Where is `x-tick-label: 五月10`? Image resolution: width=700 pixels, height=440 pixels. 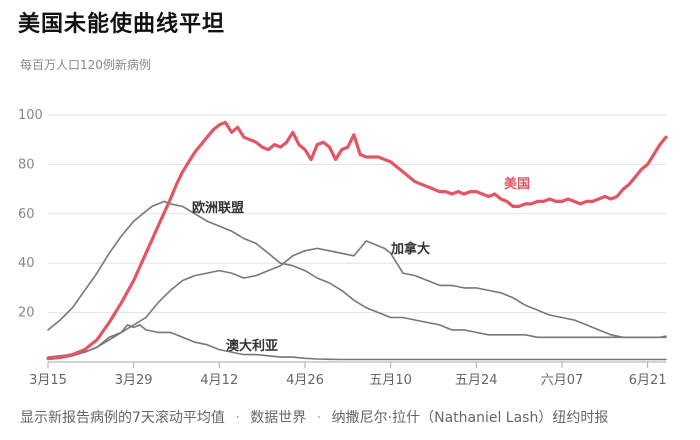
x-tick-label: 五月10 is located at coordinates (390, 380).